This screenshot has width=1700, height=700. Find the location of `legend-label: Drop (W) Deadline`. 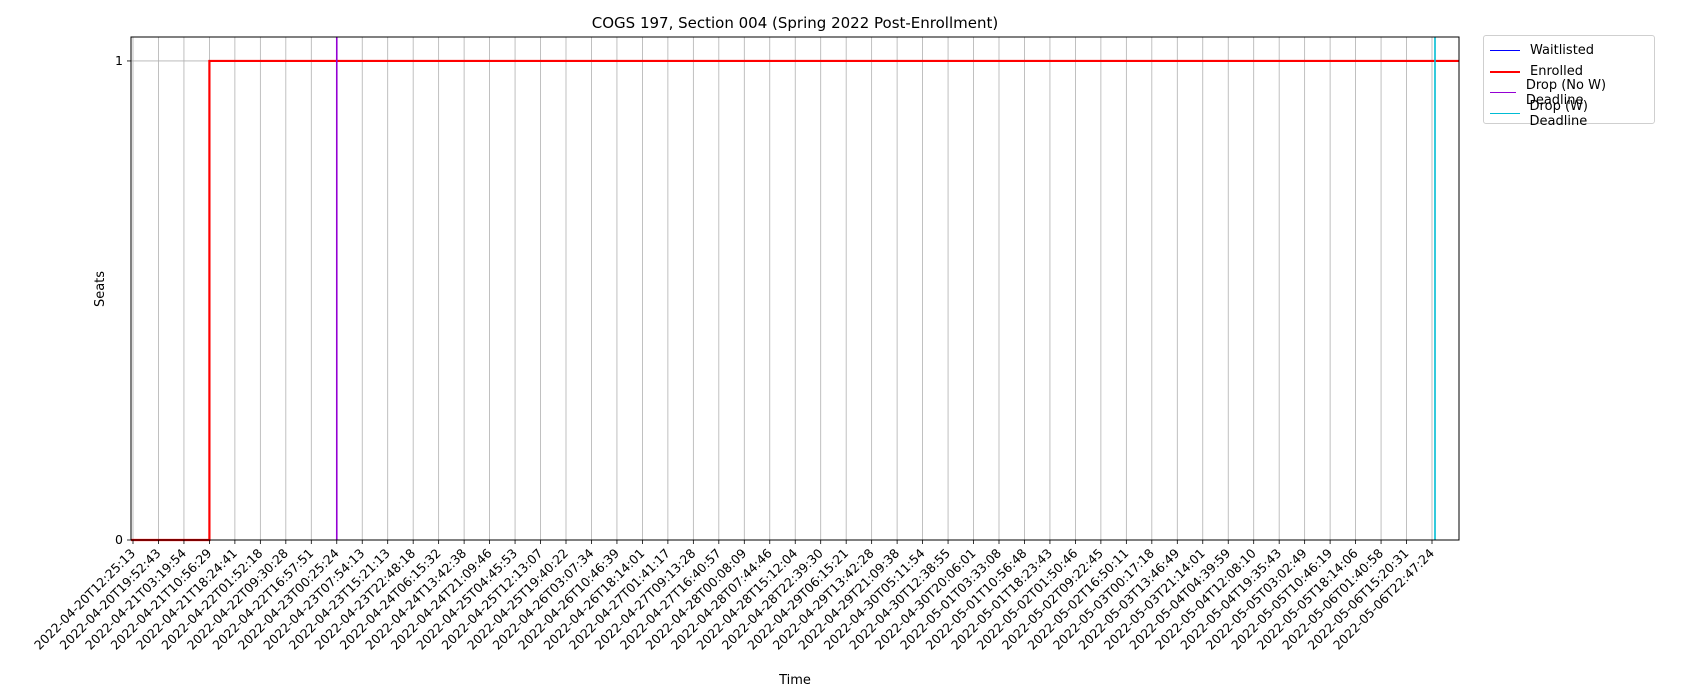

legend-label: Drop (W) Deadline is located at coordinates (1558, 113).